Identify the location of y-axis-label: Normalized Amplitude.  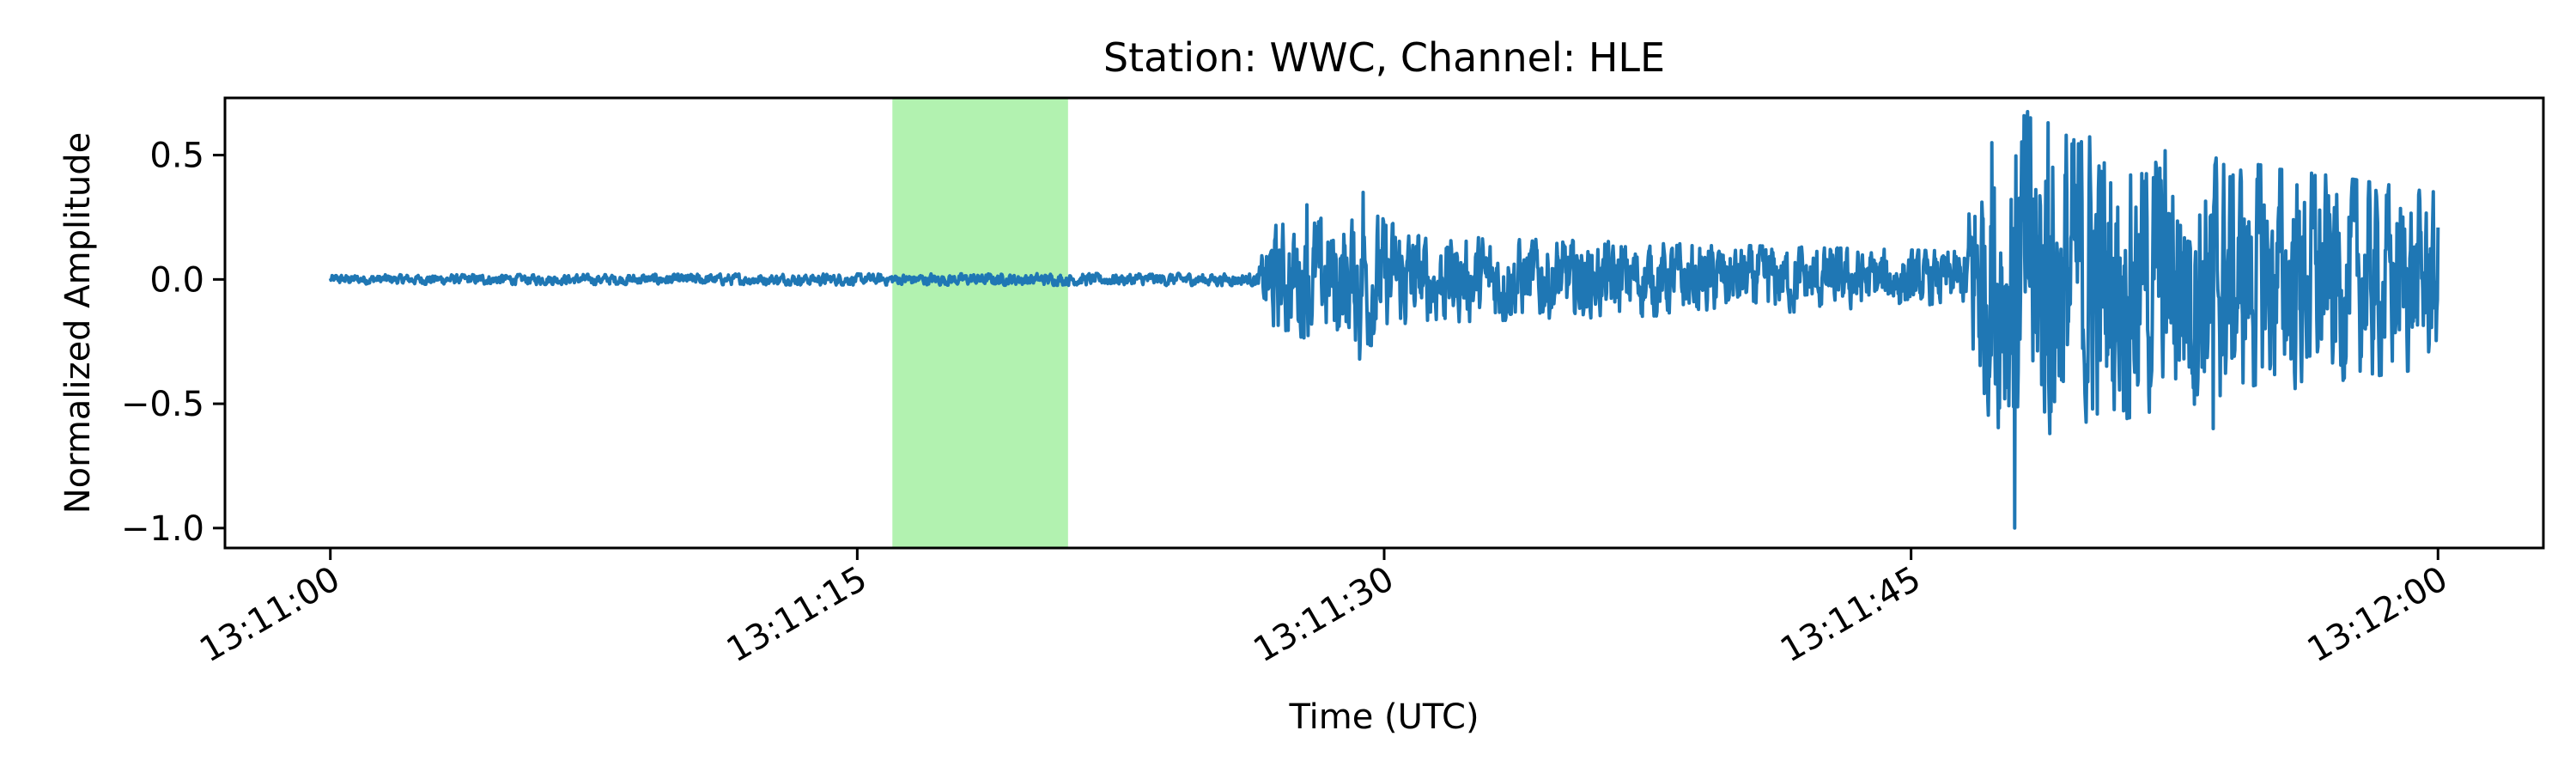
(78, 323).